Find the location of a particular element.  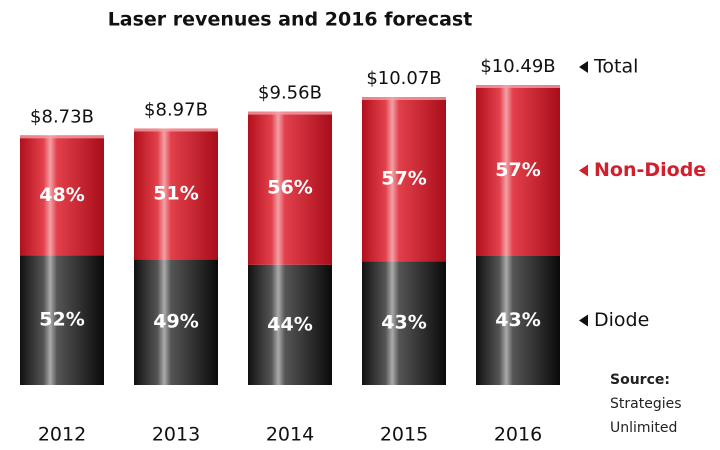

total-label: $10.07B is located at coordinates (403, 78).